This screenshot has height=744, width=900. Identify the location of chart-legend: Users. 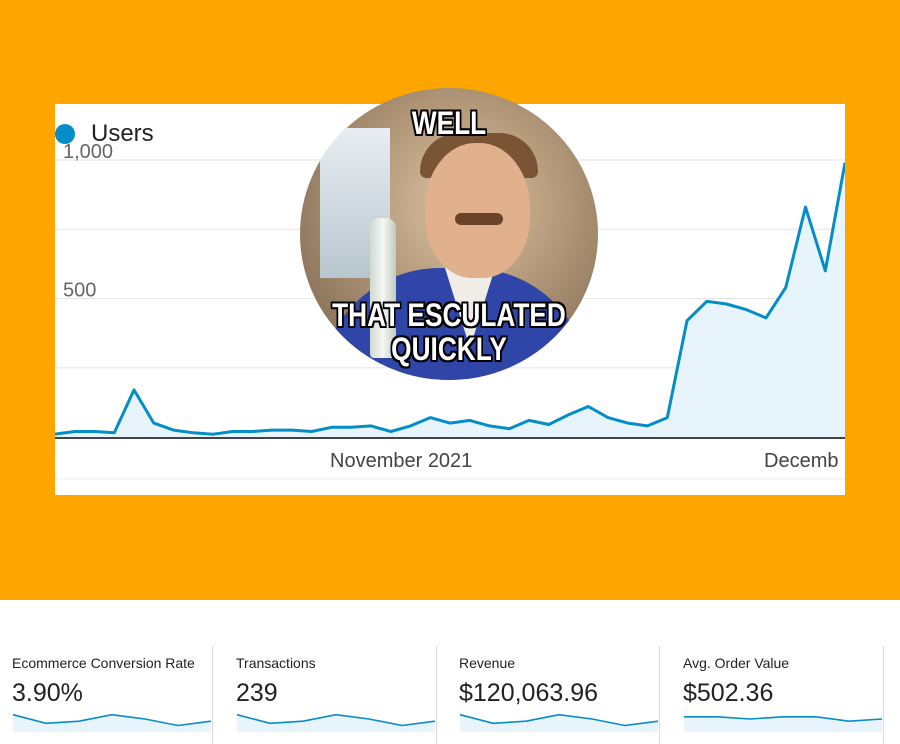
(104, 134).